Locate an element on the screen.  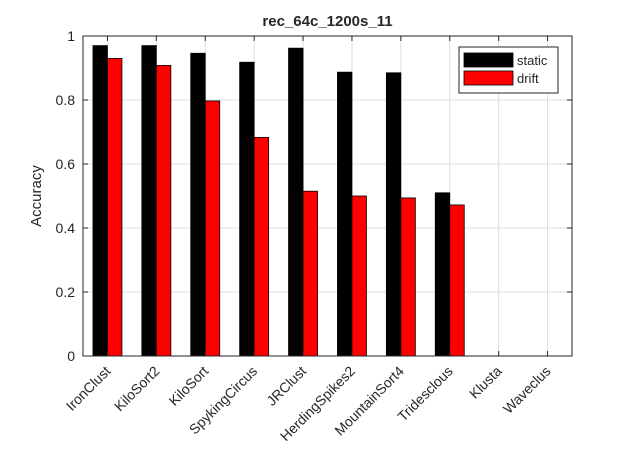
y-axis-label: Accuracy is located at coordinates (36, 196).